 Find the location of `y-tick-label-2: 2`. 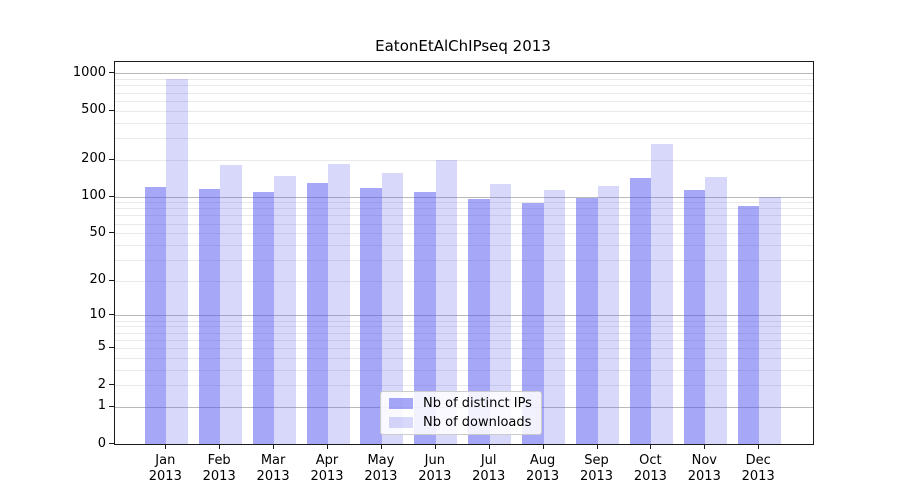

y-tick-label-2: 2 is located at coordinates (101, 384).